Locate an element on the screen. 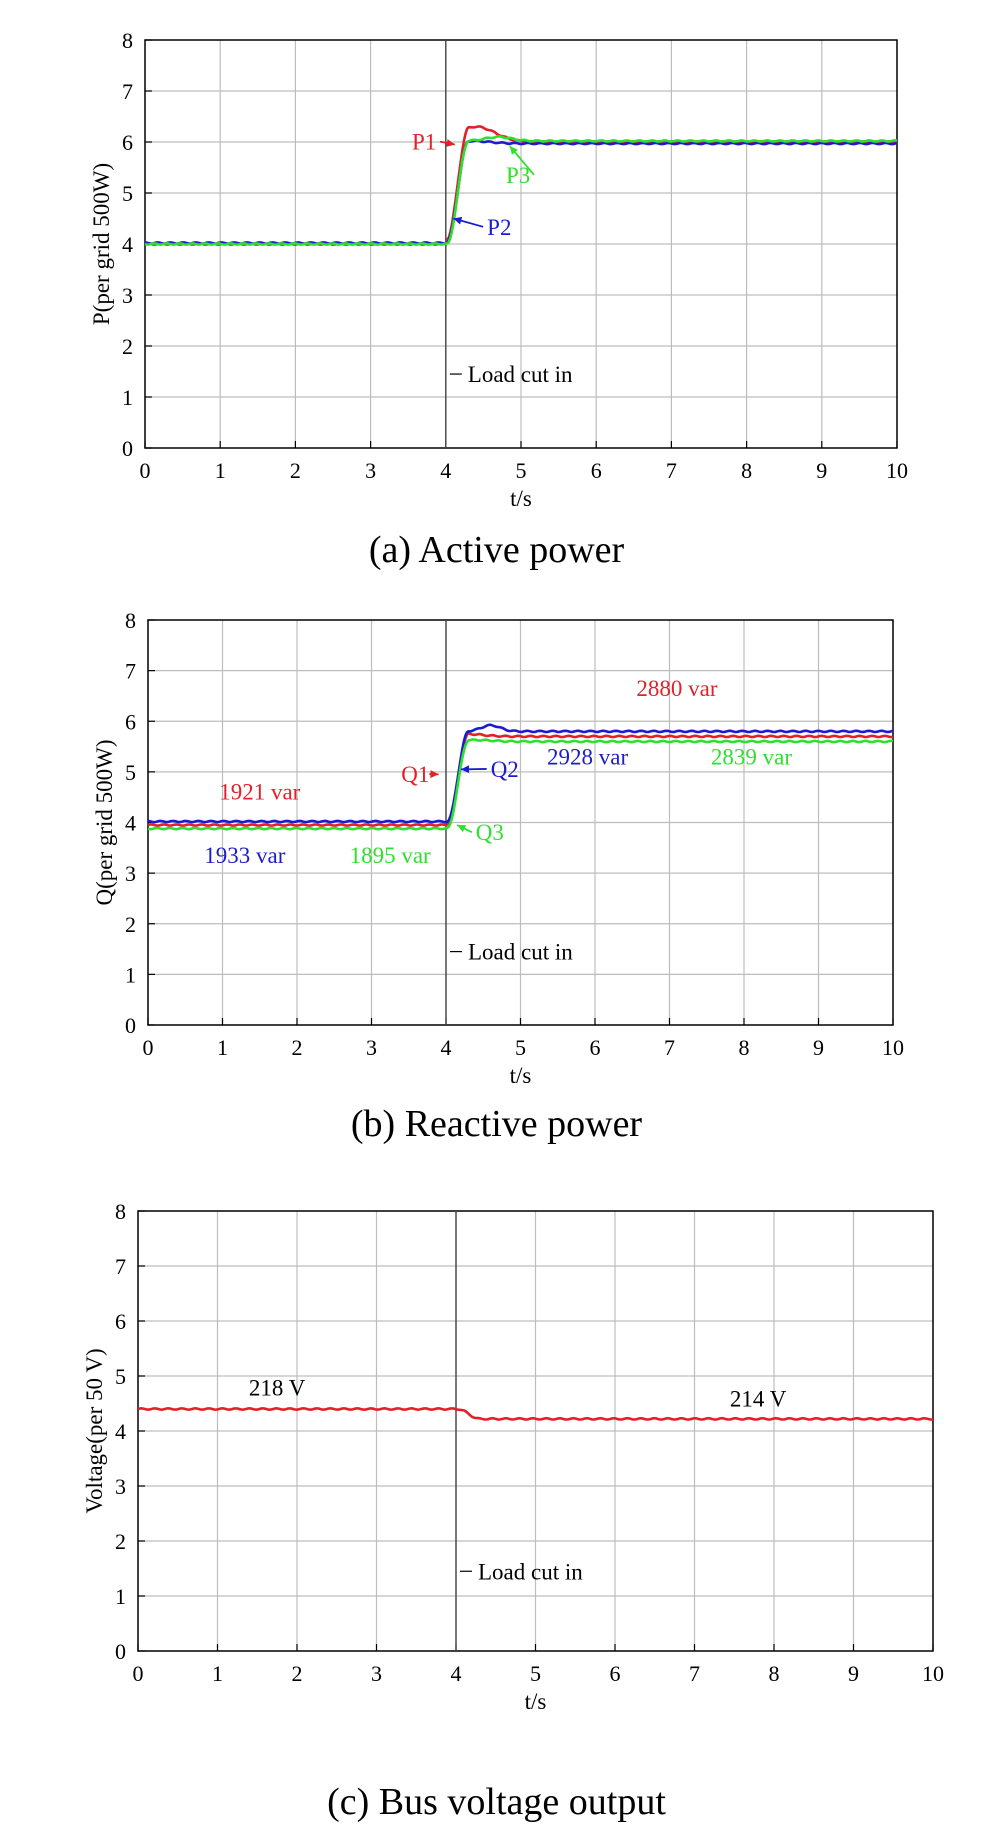 Image resolution: width=993 pixels, height=1844 pixels. chart0-y-axis-label: P(per grid 500W) is located at coordinates (101, 244).